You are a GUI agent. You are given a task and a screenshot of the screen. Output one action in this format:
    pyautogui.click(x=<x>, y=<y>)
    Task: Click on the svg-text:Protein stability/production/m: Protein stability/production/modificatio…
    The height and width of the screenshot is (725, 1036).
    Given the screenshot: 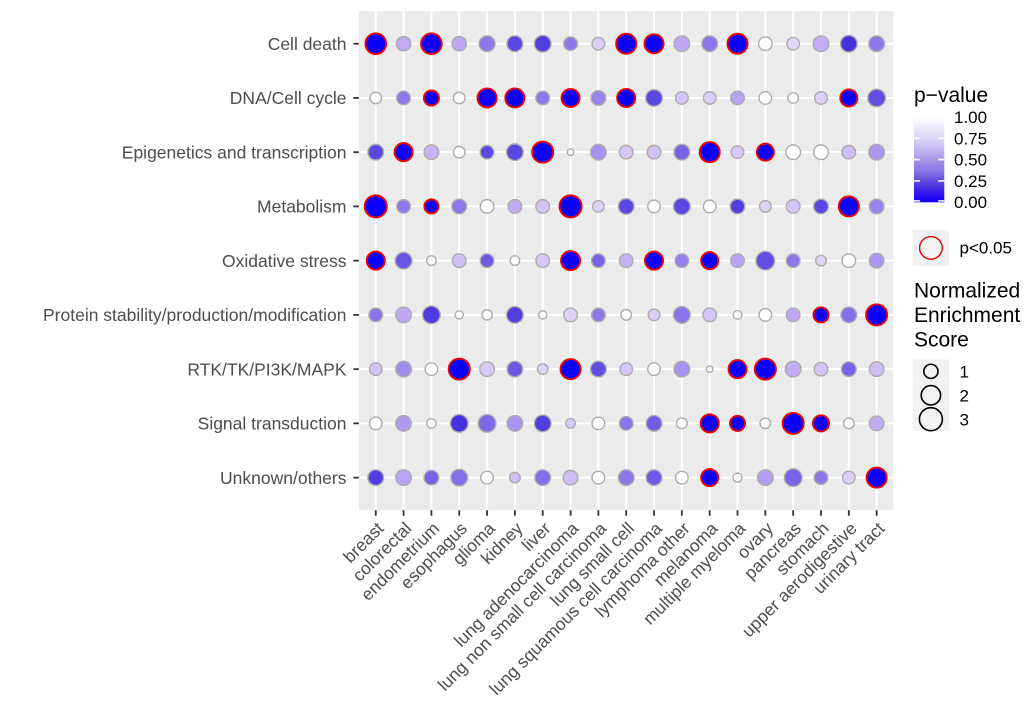 What is the action you would take?
    pyautogui.click(x=195, y=315)
    